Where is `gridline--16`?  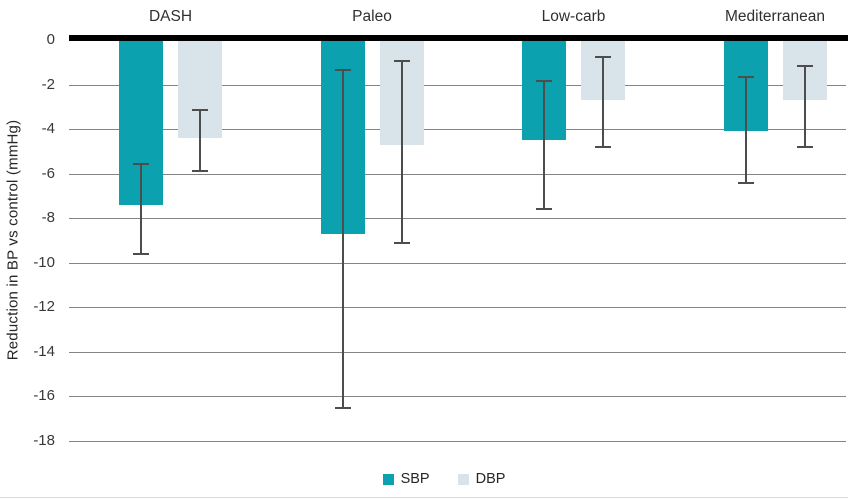
gridline--16 is located at coordinates (457, 397).